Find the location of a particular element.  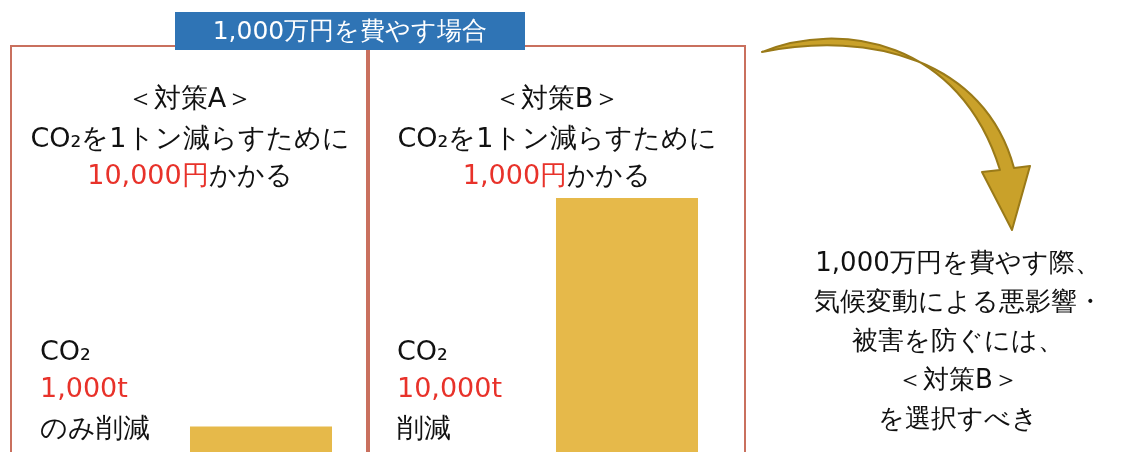

text: 被害を防ぐには、 is located at coordinates (958, 340).